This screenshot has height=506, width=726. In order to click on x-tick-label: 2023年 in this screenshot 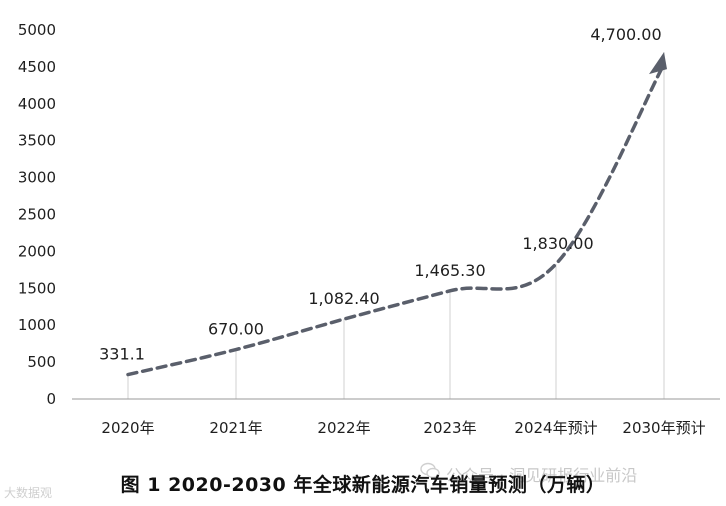, I will do `click(449, 428)`.